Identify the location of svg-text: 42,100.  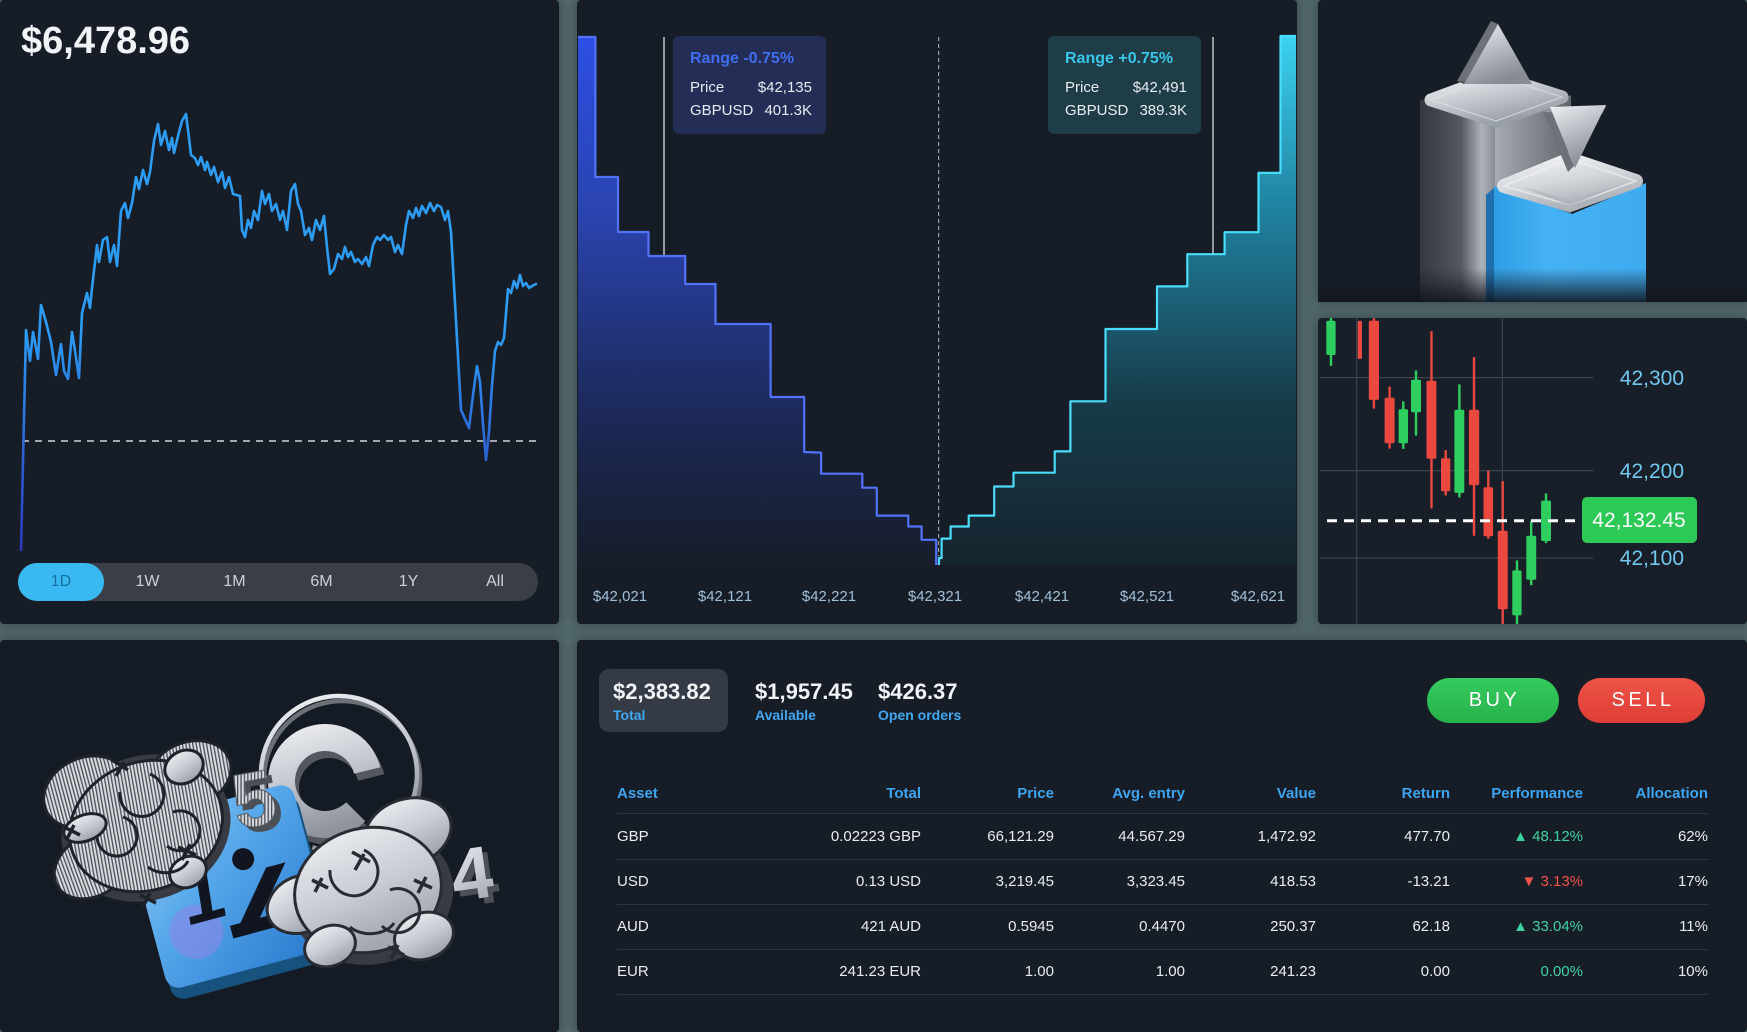
(1652, 558).